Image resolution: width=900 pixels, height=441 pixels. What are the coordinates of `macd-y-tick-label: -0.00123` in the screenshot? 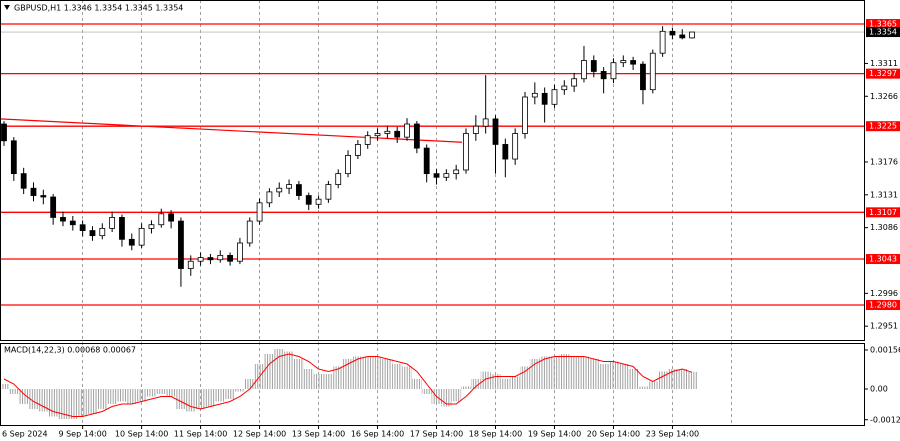 It's located at (885, 419).